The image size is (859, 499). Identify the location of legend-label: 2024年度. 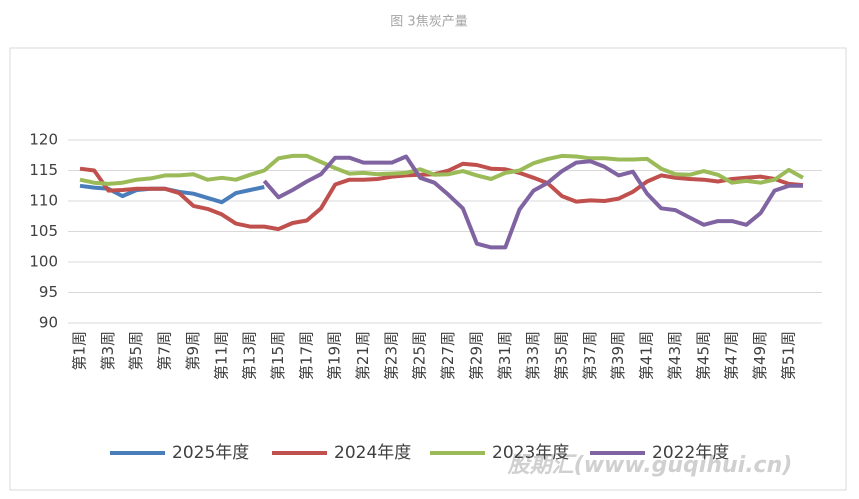
(372, 453).